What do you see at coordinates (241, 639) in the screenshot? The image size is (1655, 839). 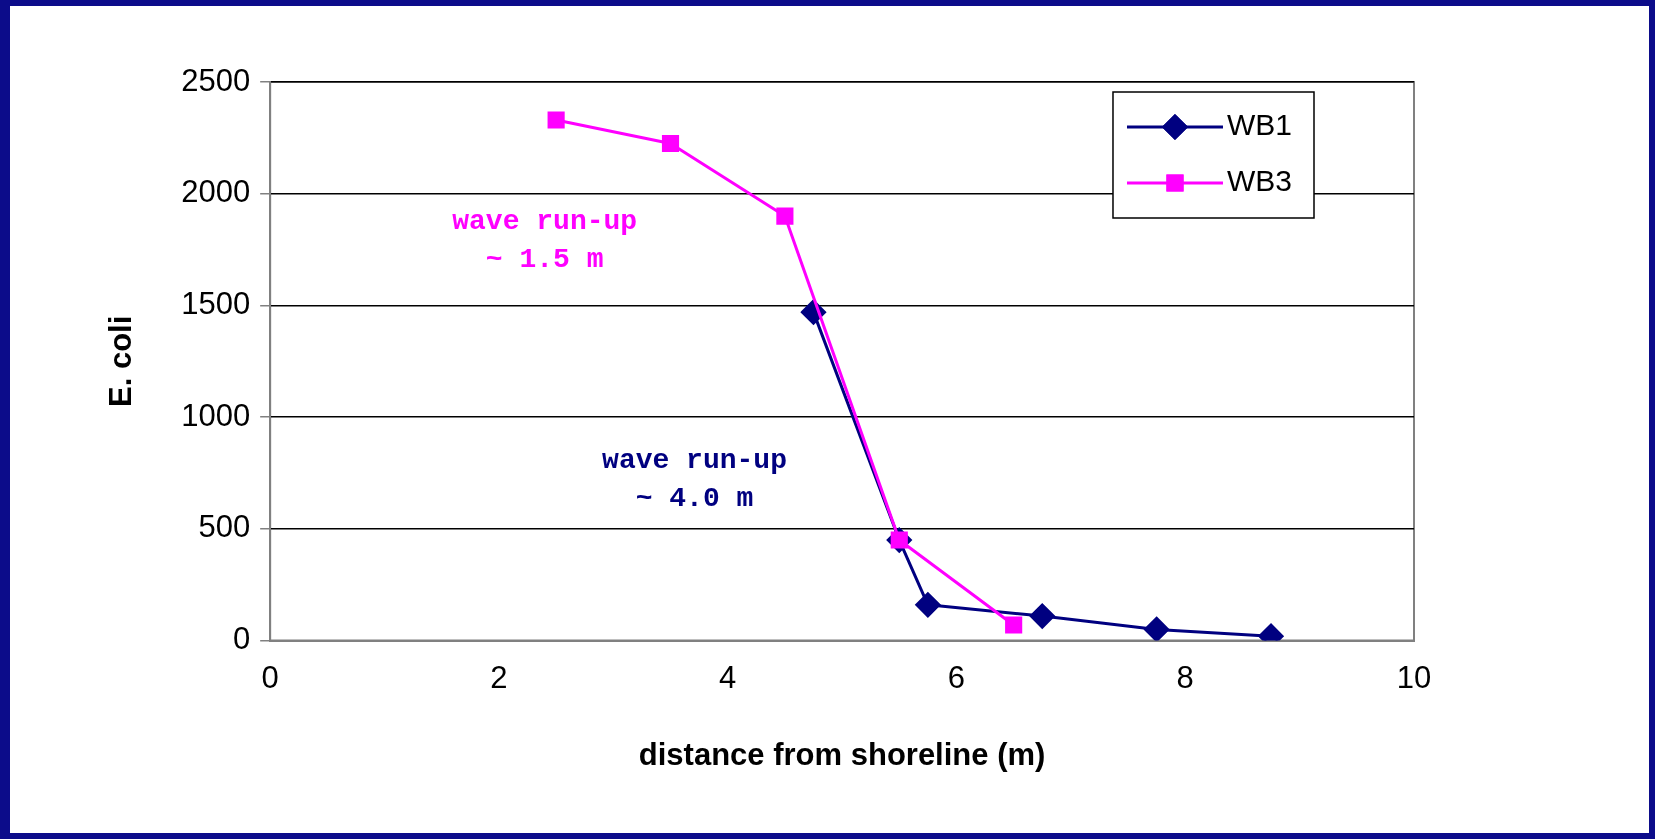 I see `y-tick-label: 0` at bounding box center [241, 639].